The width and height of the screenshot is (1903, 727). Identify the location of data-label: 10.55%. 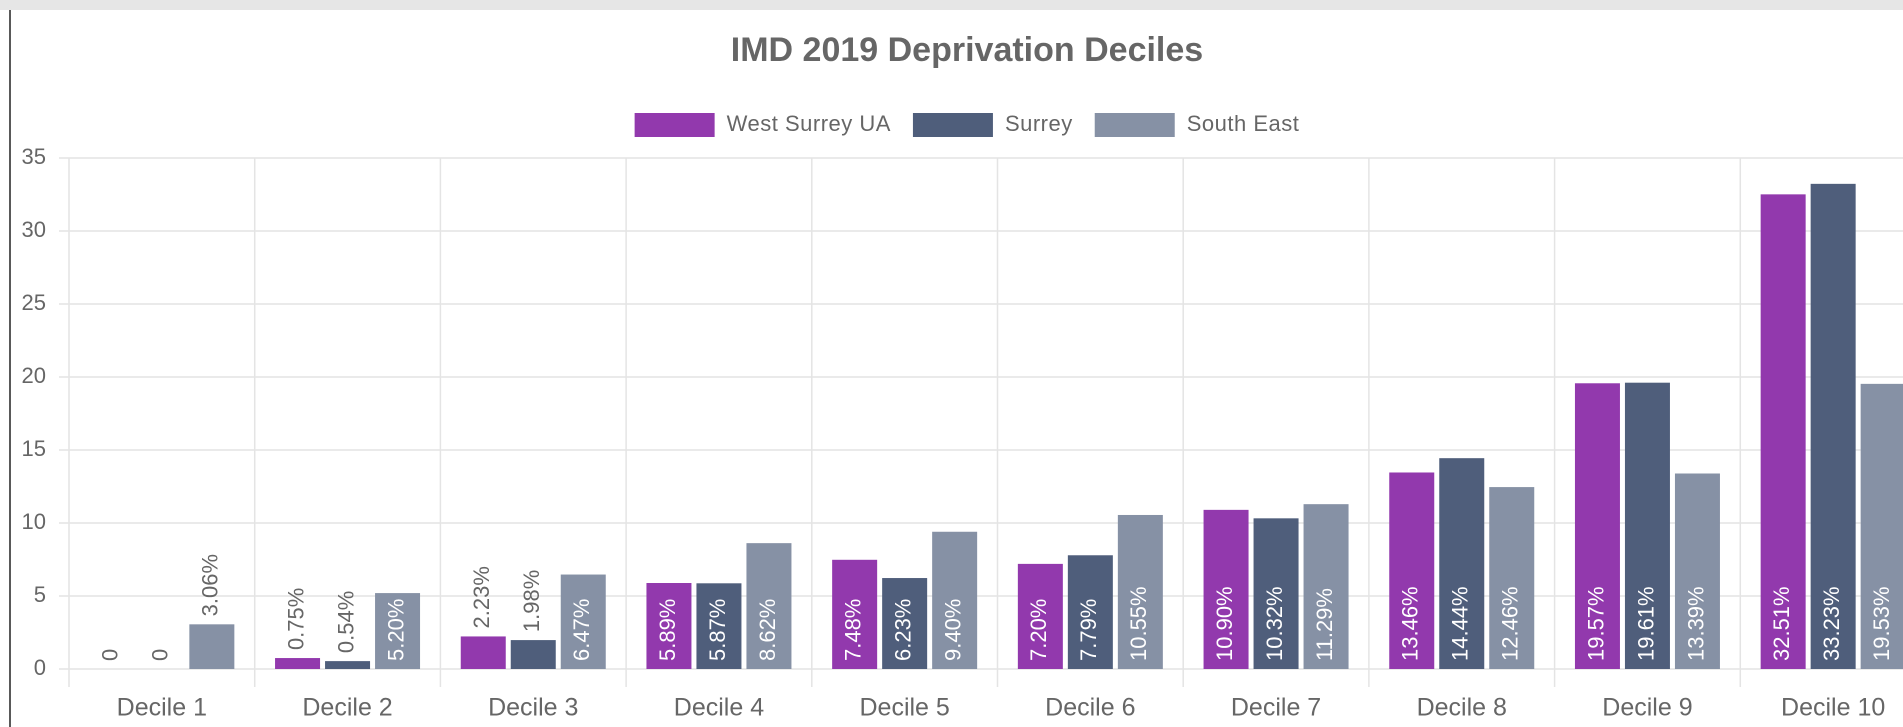
(1138, 623).